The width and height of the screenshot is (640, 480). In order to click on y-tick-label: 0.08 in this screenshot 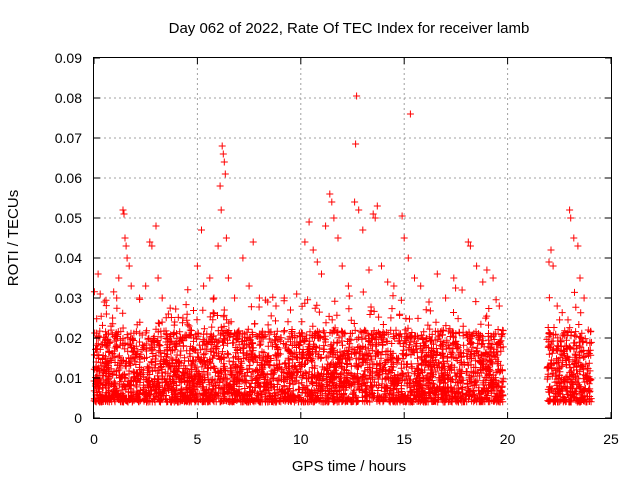, I will do `click(68, 98)`.